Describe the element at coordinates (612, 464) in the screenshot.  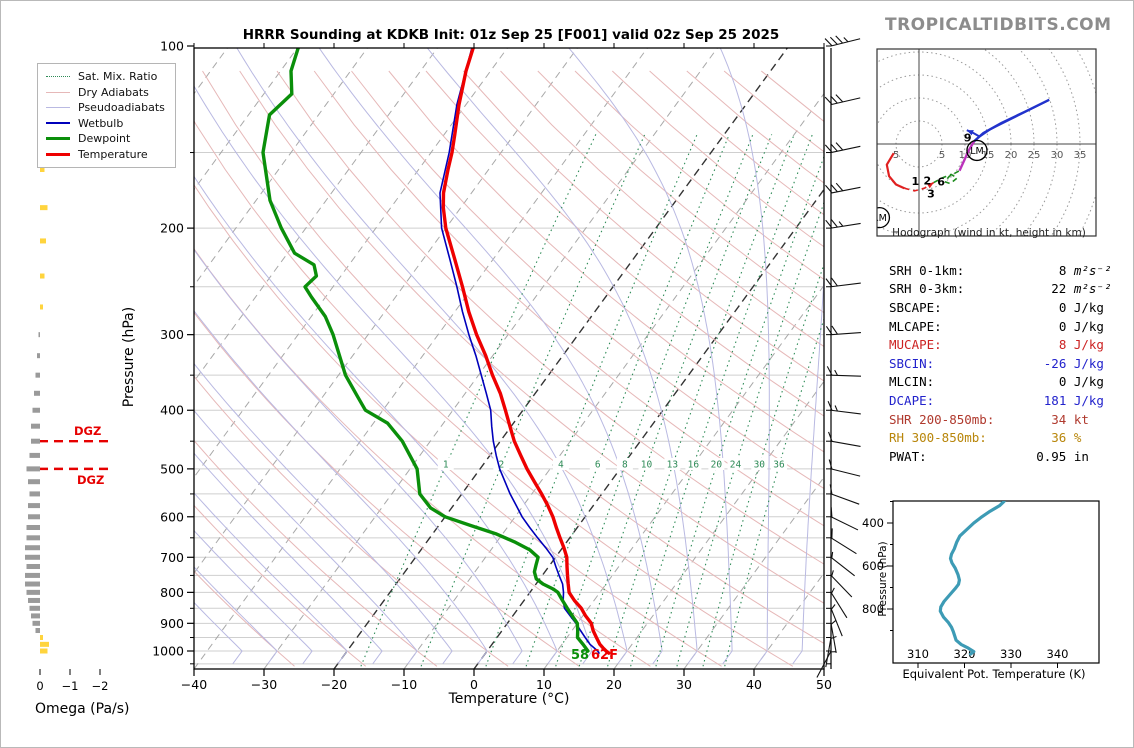
I see `mixing-ratio-labels: 1 2 4 6 8 10 13 16 20 24 30 36` at that location.